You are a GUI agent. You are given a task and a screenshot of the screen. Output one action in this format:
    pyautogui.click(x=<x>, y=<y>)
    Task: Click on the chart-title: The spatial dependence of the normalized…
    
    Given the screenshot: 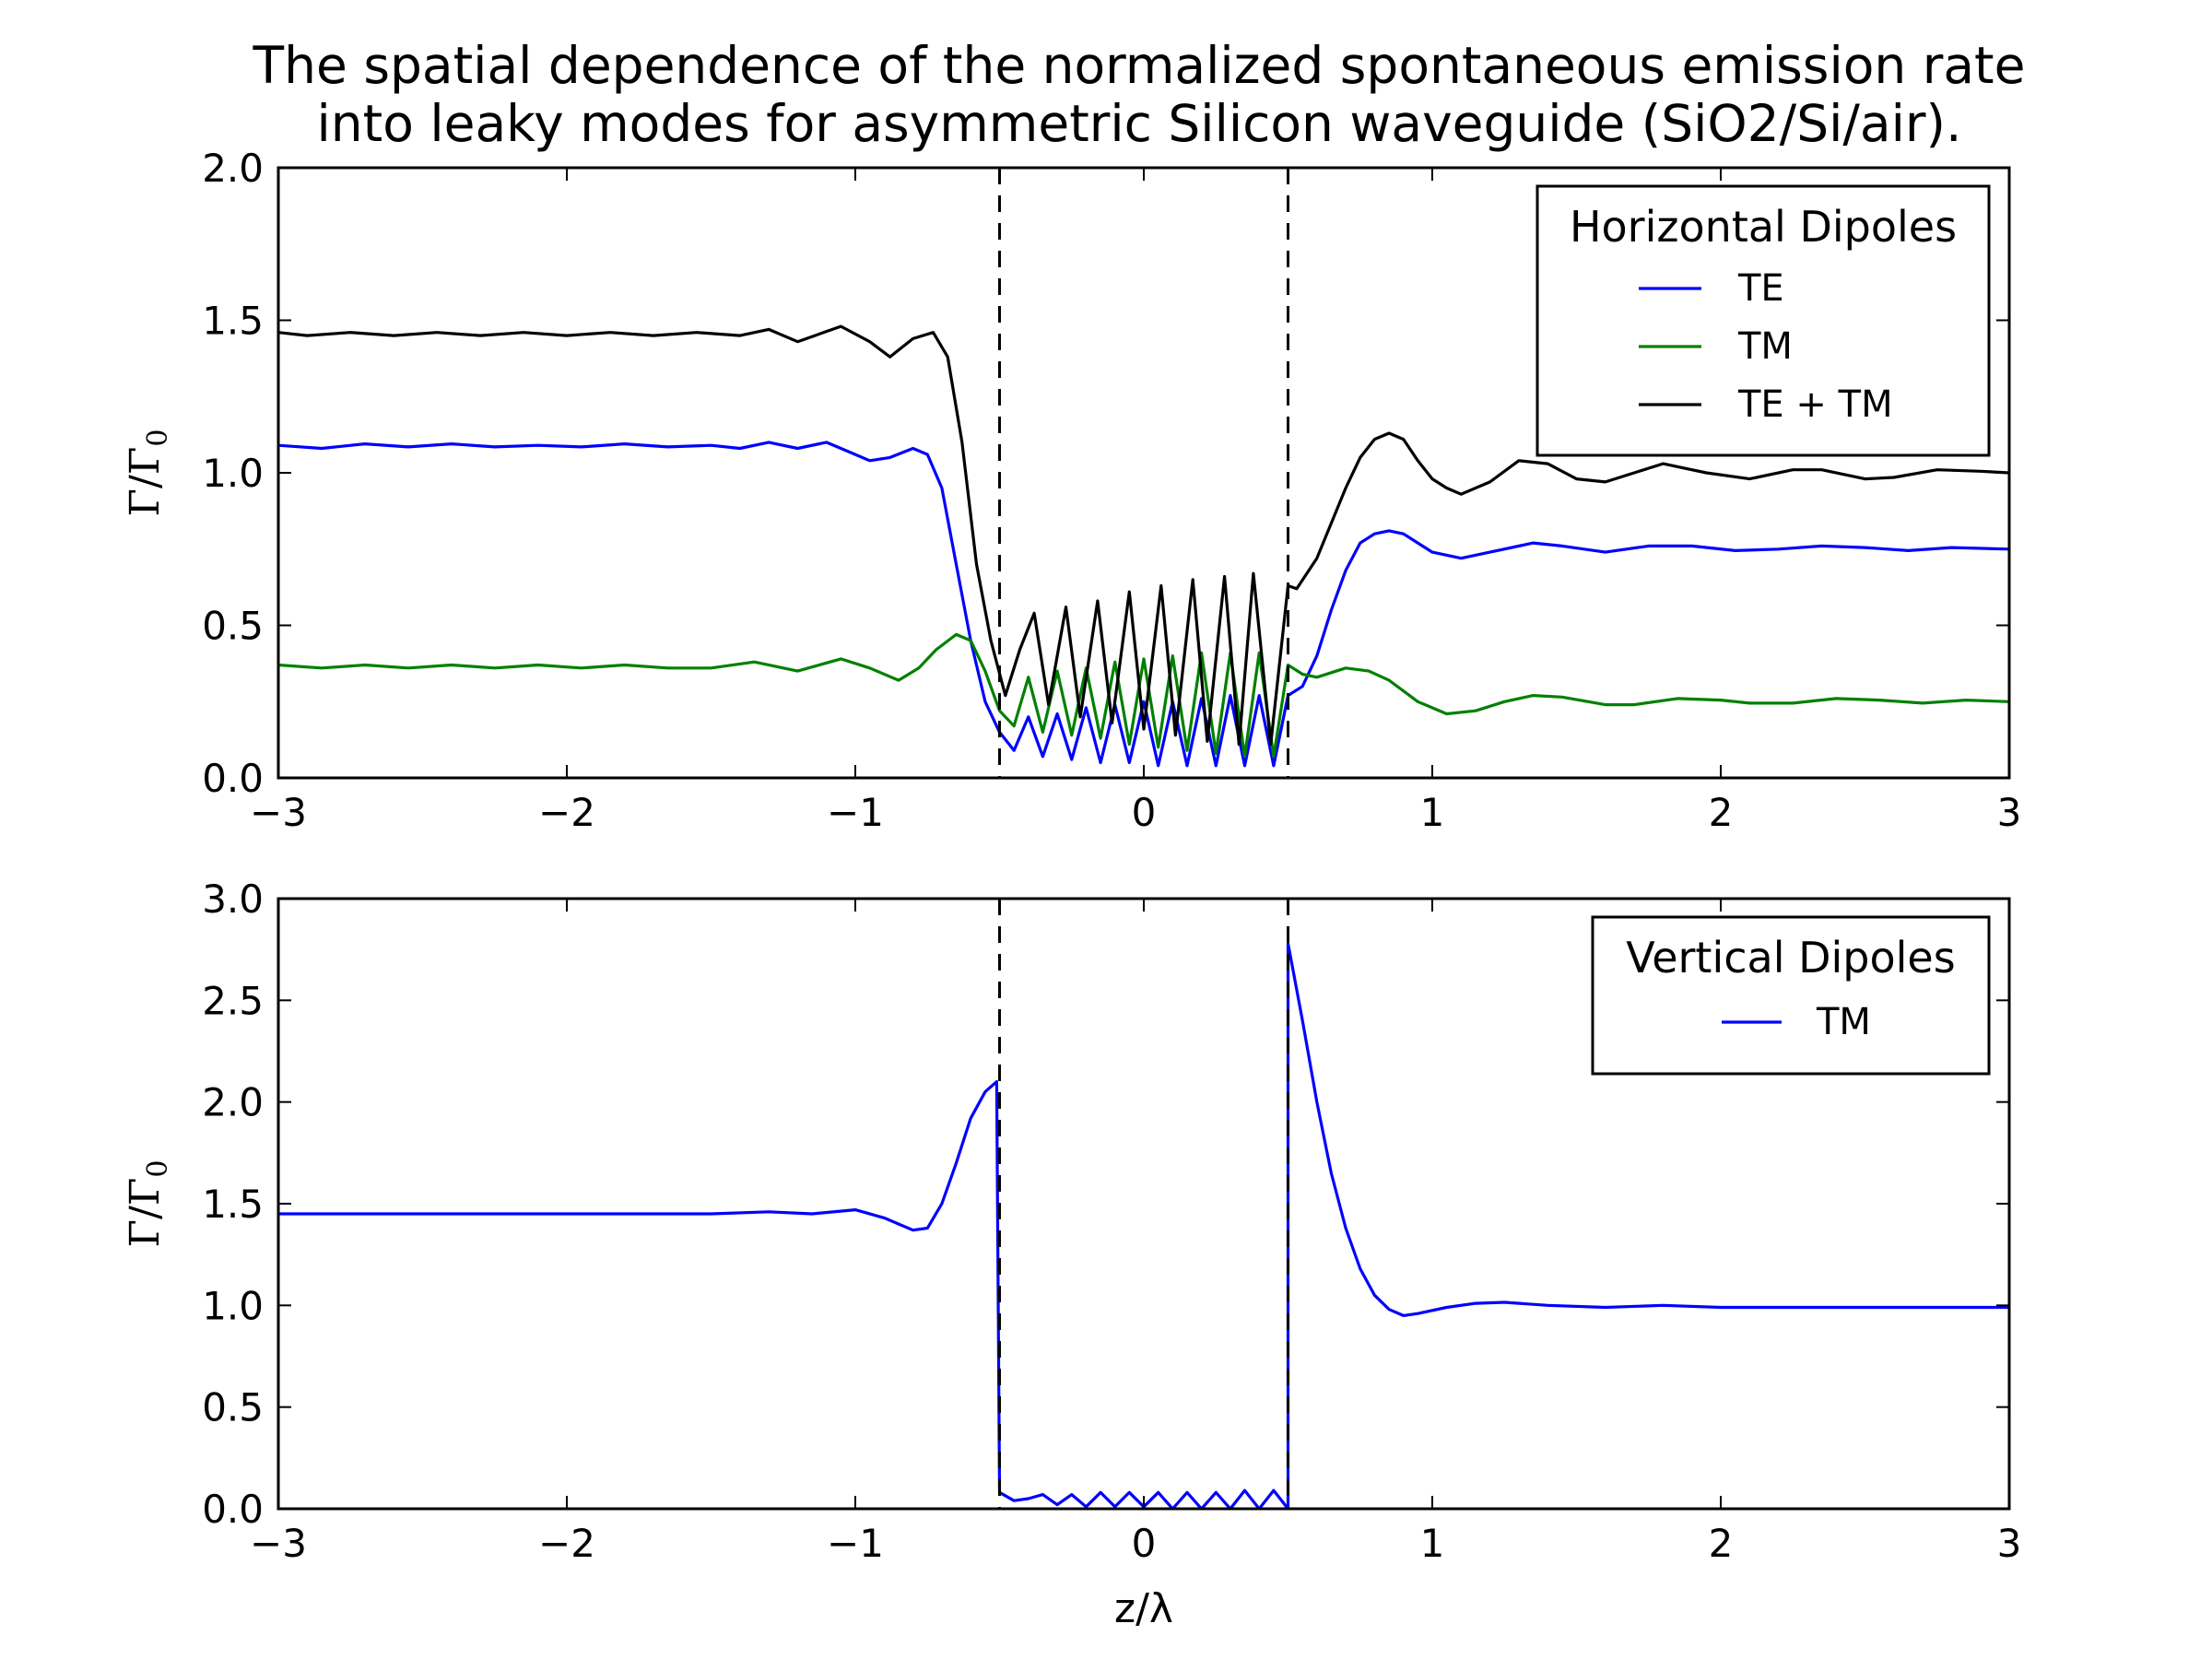 What is the action you would take?
    pyautogui.click(x=1139, y=94)
    